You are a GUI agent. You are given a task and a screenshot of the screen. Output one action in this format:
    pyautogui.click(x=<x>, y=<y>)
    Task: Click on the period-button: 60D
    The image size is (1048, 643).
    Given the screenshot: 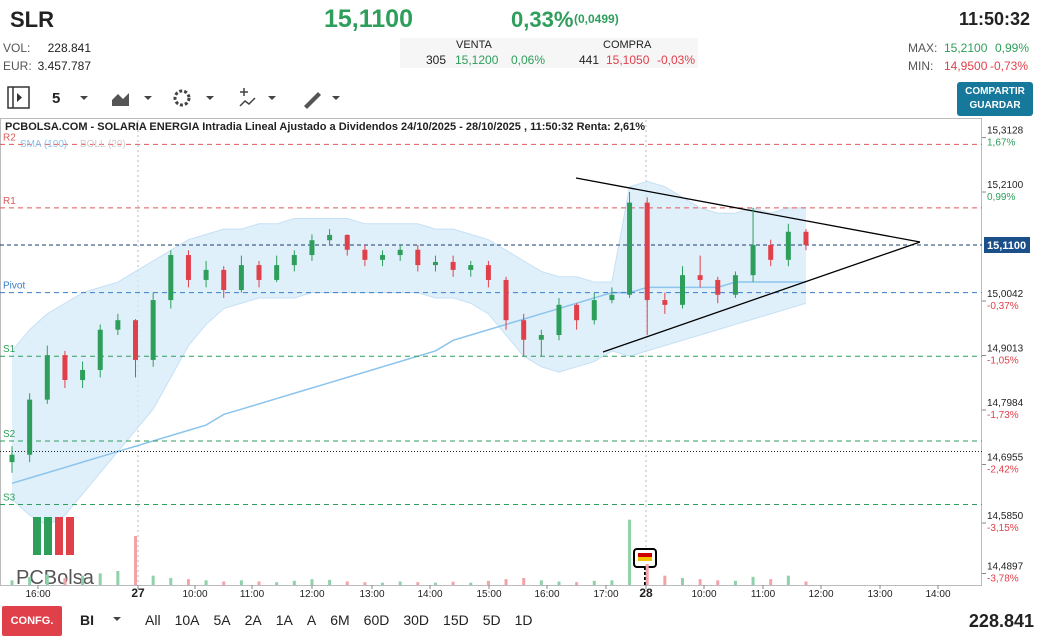 What is the action you would take?
    pyautogui.click(x=376, y=620)
    